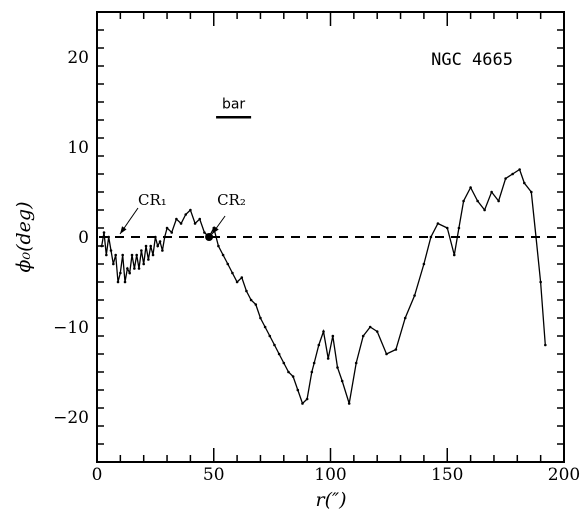 The image size is (581, 514). What do you see at coordinates (71, 418) in the screenshot?
I see `y-tick-label: −20` at bounding box center [71, 418].